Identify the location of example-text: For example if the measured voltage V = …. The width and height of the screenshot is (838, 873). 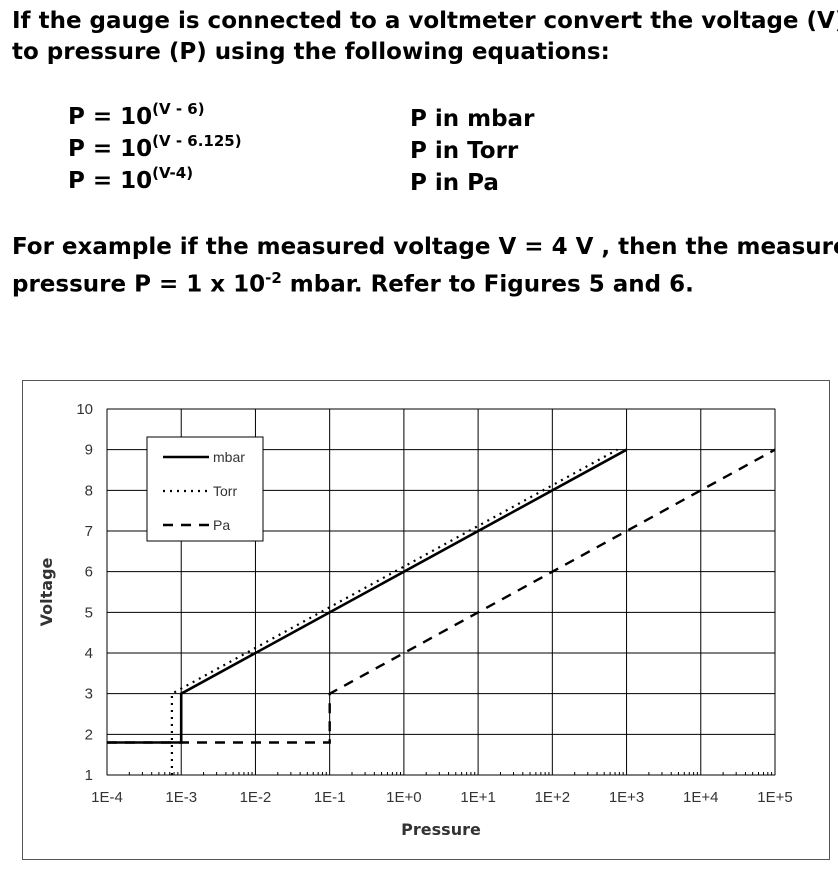
(425, 266).